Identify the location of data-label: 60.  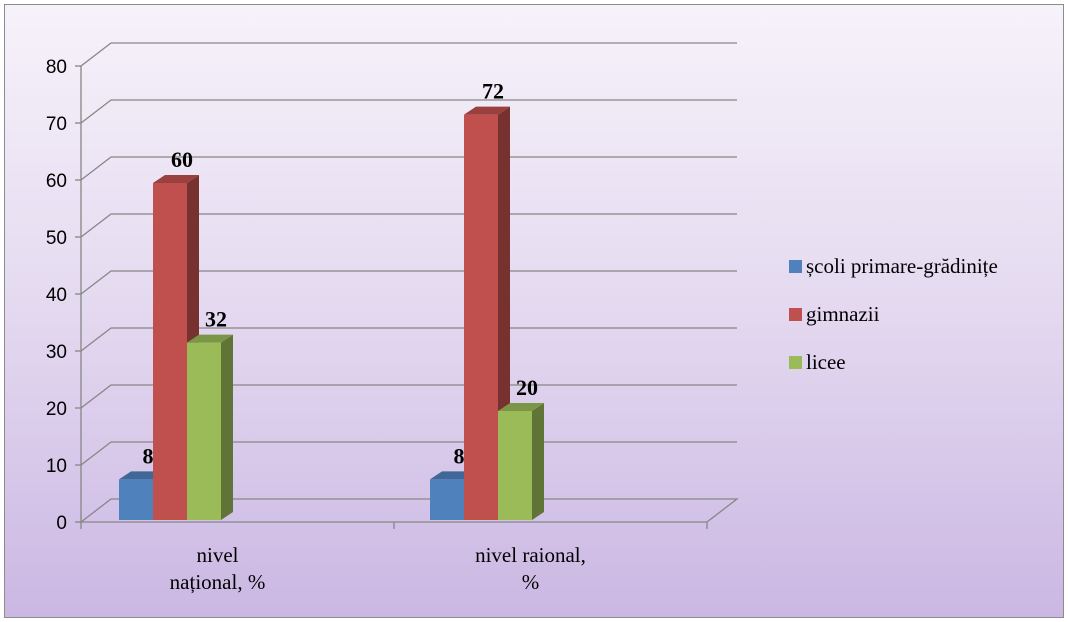
(182, 159).